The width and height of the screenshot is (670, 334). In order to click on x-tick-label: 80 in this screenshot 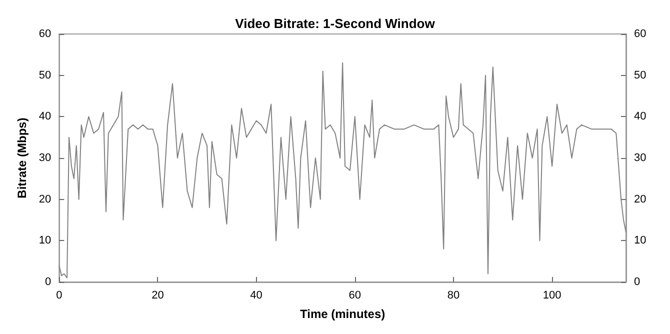, I will do `click(453, 296)`.